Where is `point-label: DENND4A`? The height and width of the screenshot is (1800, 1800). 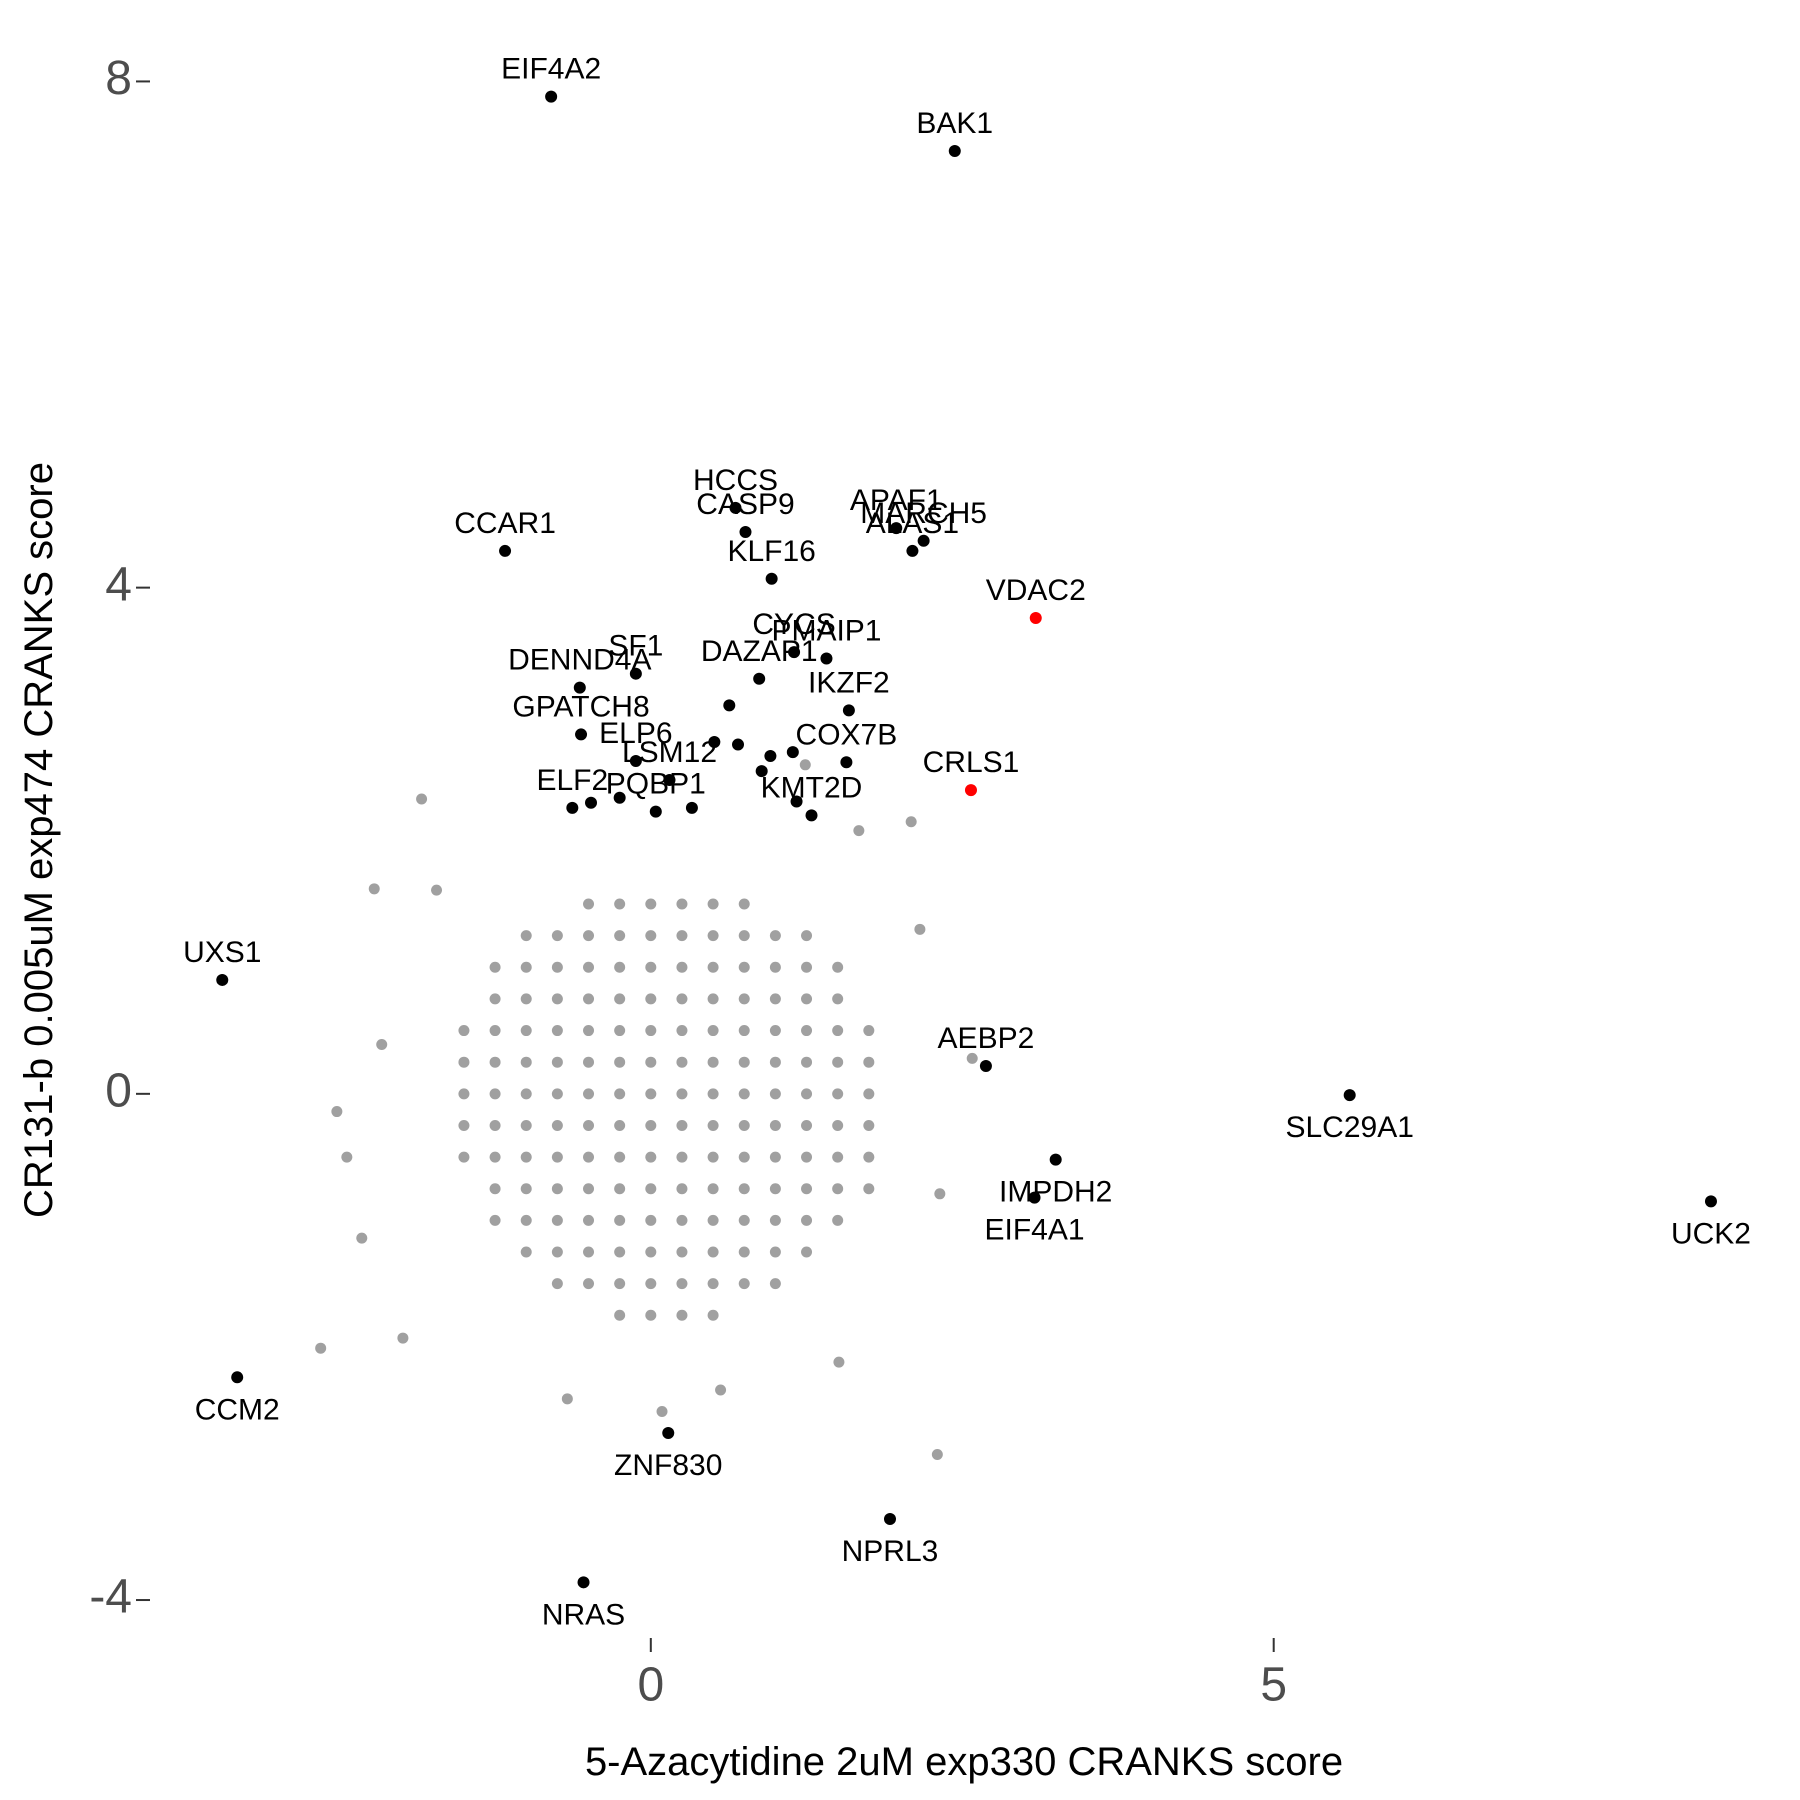 point-label: DENND4A is located at coordinates (579, 660).